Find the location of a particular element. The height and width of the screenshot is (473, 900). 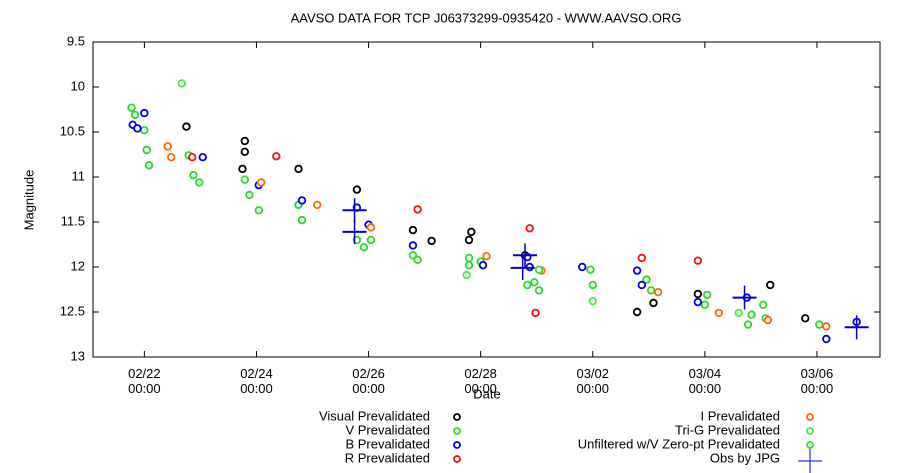

x-axis-label: Date is located at coordinates (486, 393).